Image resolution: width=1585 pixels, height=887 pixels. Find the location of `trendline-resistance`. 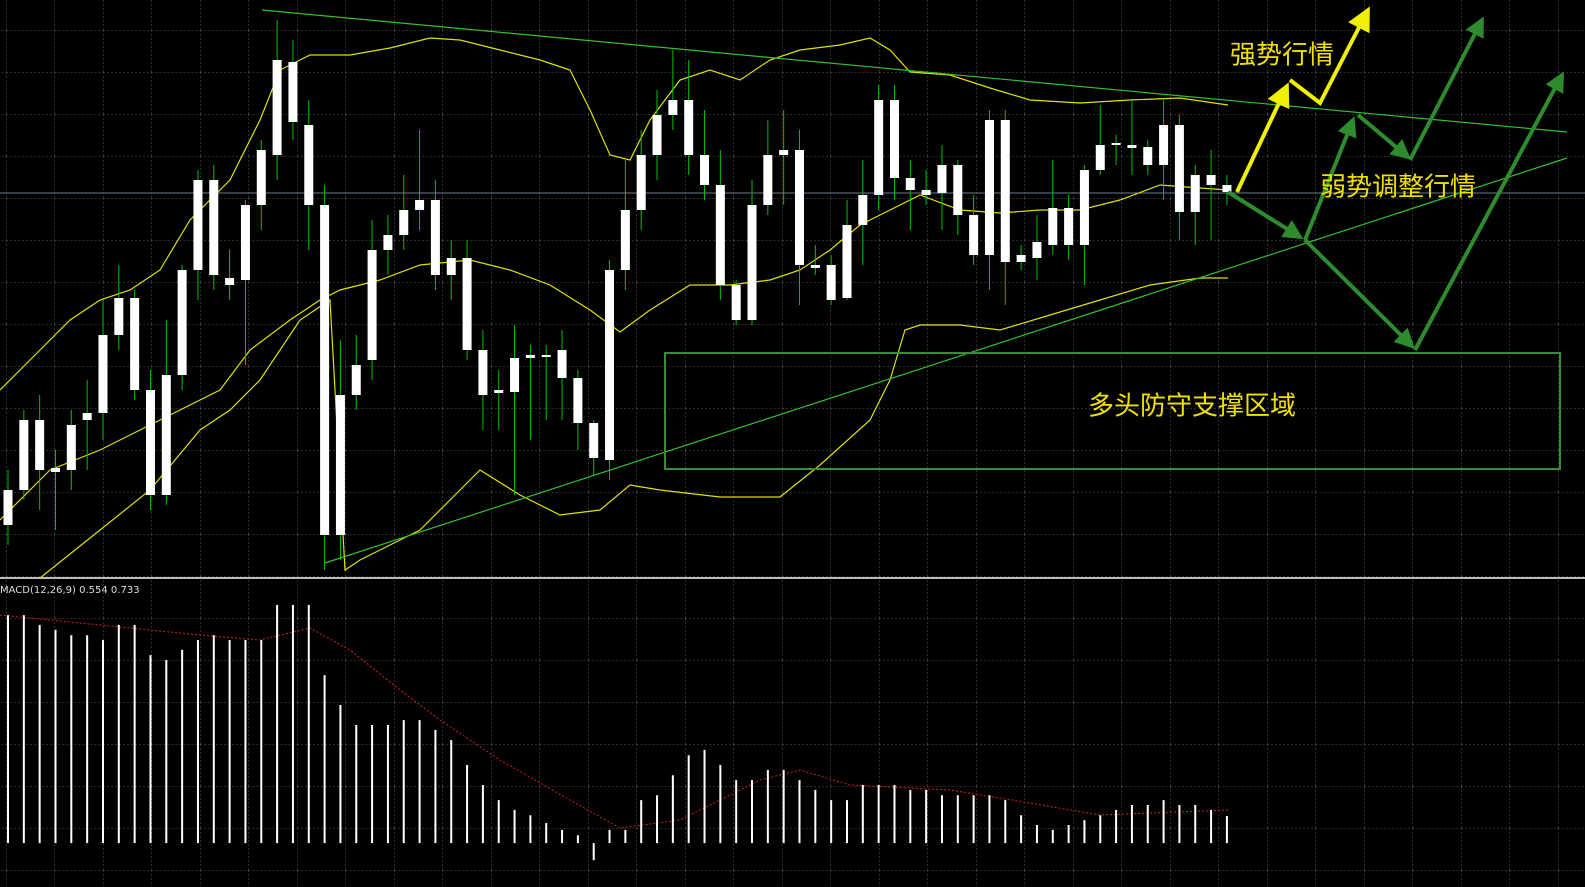

trendline-resistance is located at coordinates (914, 71).